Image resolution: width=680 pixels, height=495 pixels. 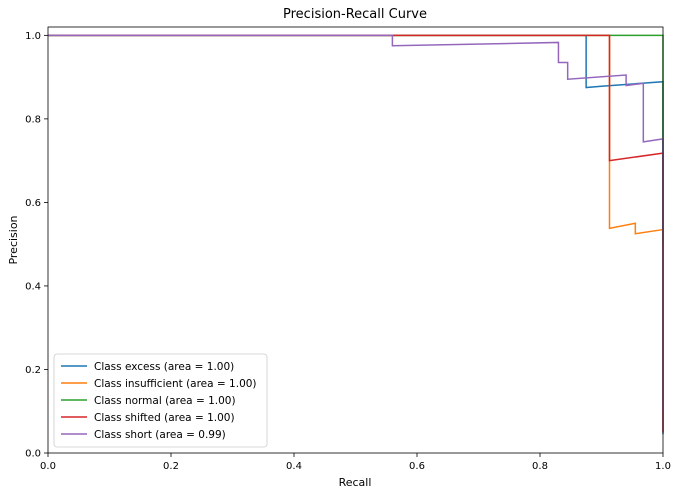 What do you see at coordinates (164, 367) in the screenshot?
I see `legend-label-0: Class excess (area = 1.00)` at bounding box center [164, 367].